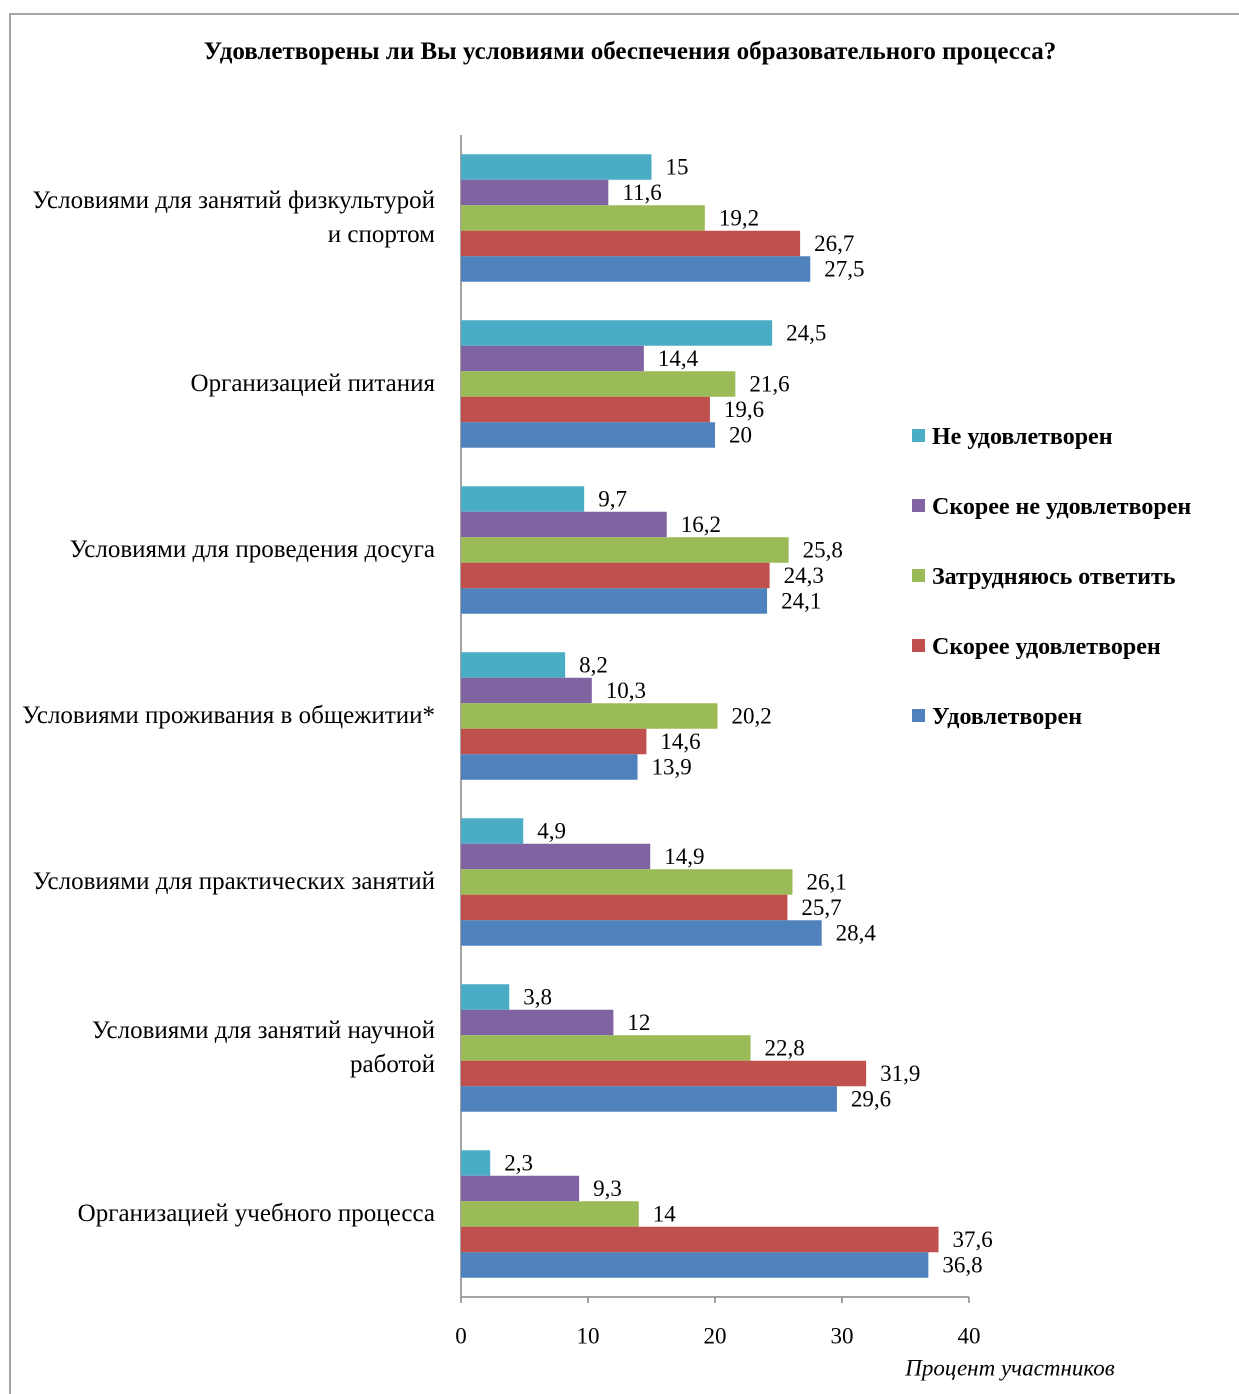  What do you see at coordinates (665, 1213) in the screenshot?
I see `value-label: 14` at bounding box center [665, 1213].